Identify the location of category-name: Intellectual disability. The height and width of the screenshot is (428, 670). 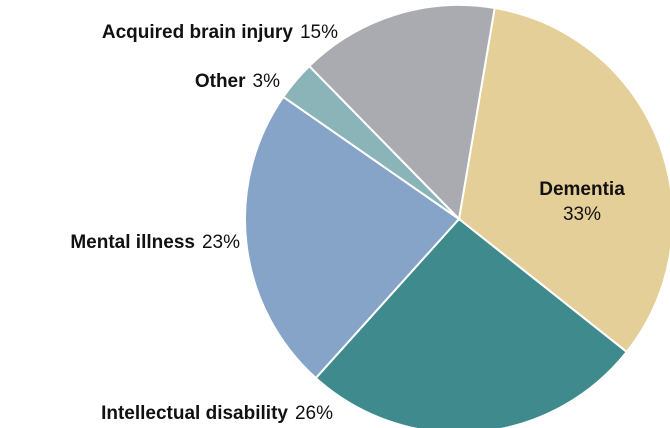
(194, 413).